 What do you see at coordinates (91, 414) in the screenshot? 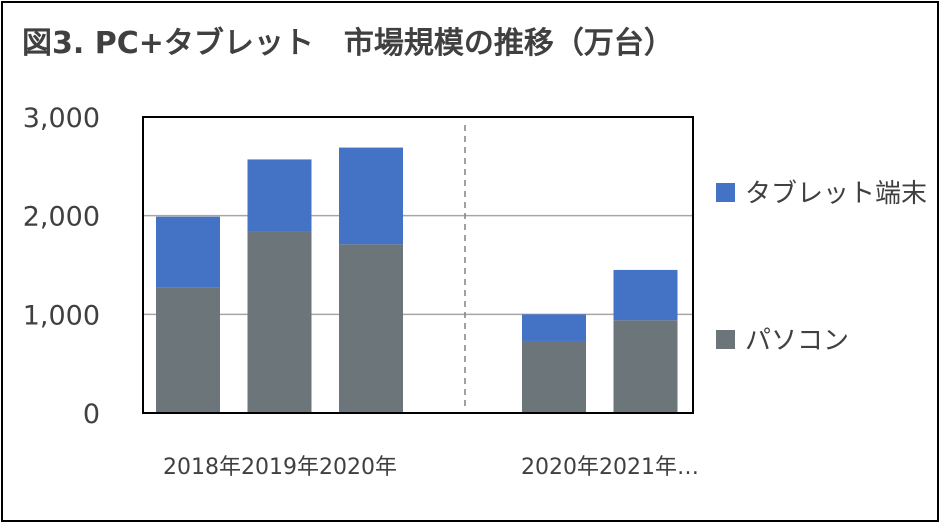
I see `y-tick-label: 0` at bounding box center [91, 414].